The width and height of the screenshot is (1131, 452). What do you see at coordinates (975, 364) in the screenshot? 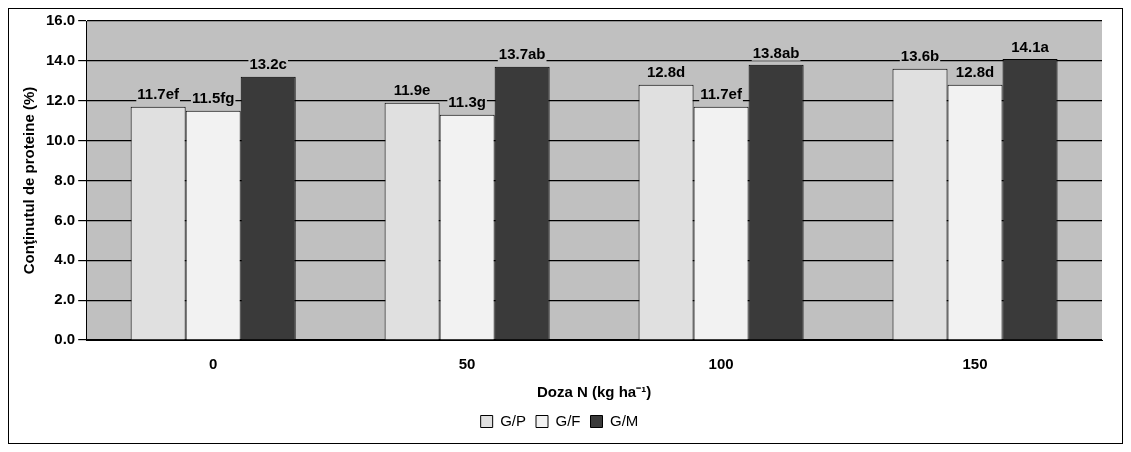
I see `x-tick-label: 150` at bounding box center [975, 364].